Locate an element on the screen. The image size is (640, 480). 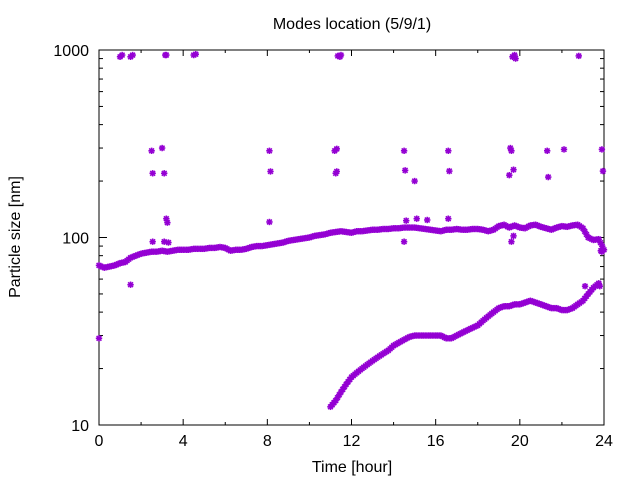
x-axis-label: Time [hour] is located at coordinates (352, 467).